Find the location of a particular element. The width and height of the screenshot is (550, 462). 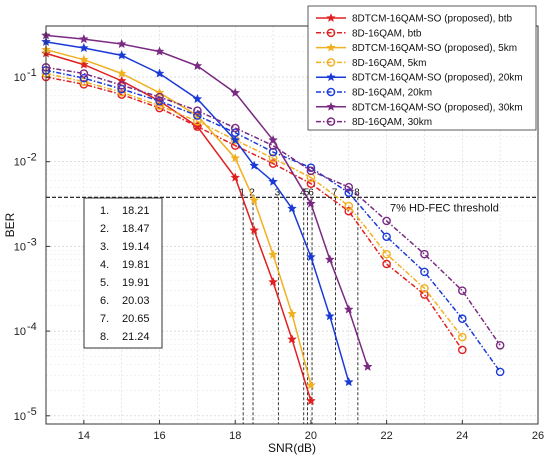

legend-entry: 8DTCM-16QAM-SO (proposed), 30km is located at coordinates (419, 107).